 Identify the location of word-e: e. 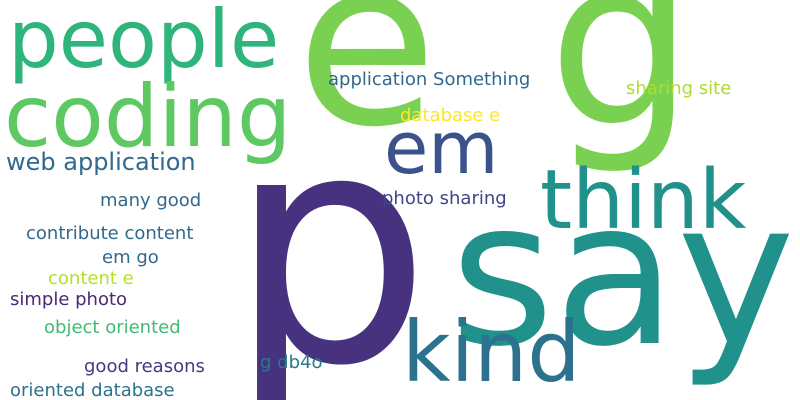
(367, 89).